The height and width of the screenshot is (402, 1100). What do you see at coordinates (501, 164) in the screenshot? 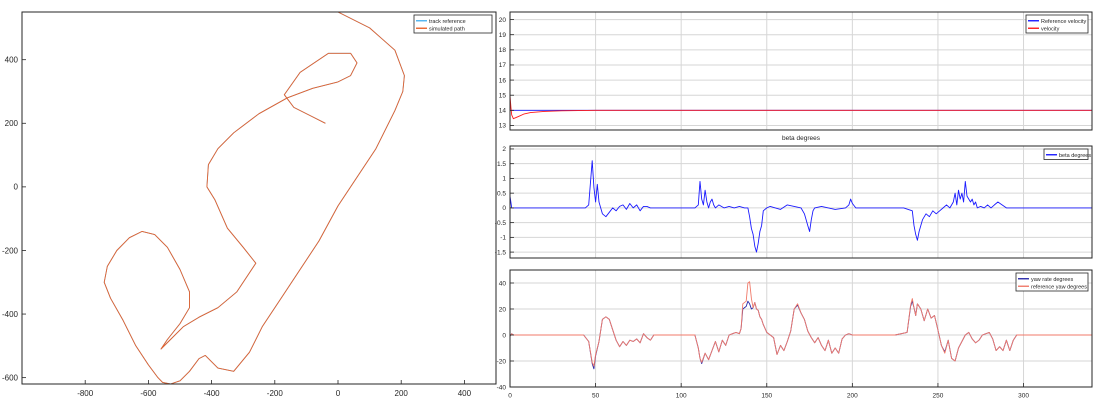
I see `y-tick-label: 1.5` at bounding box center [501, 164].